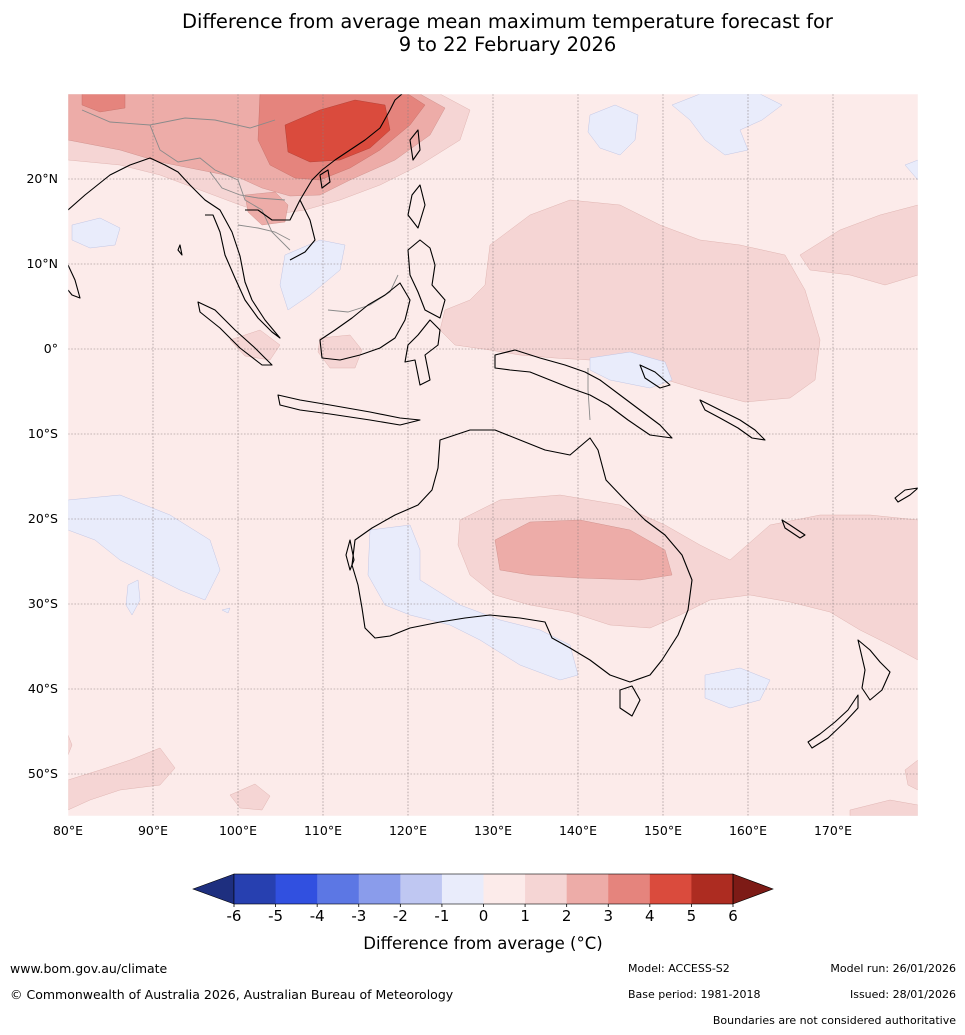 The width and height of the screenshot is (965, 1035). I want to click on colorbar-label: 4, so click(650, 916).